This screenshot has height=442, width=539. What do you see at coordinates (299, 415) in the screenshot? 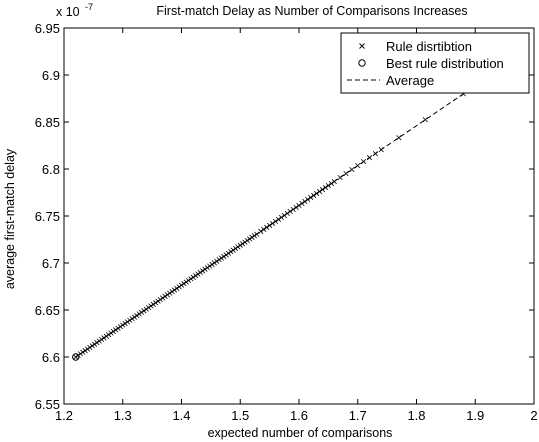
I see `x-tick-label: 1.6` at bounding box center [299, 415].